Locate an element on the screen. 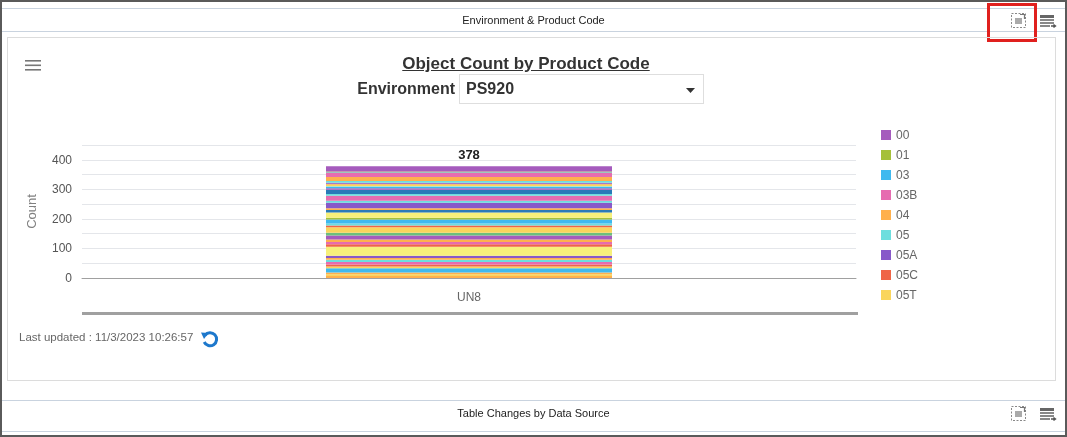  legend-label: 05A is located at coordinates (907, 255).